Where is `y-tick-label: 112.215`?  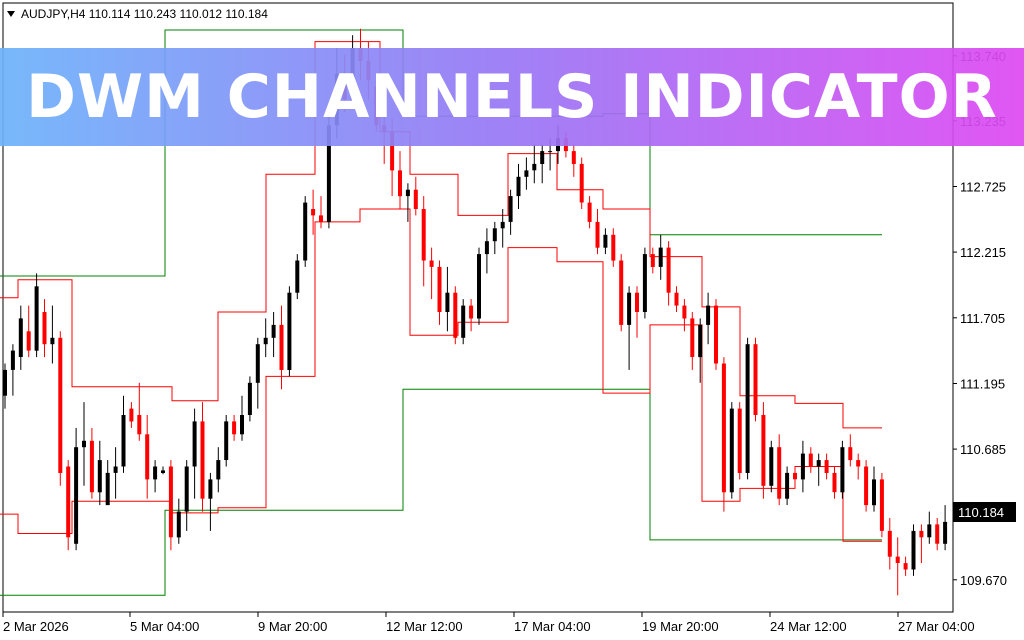
y-tick-label: 112.215 is located at coordinates (983, 252).